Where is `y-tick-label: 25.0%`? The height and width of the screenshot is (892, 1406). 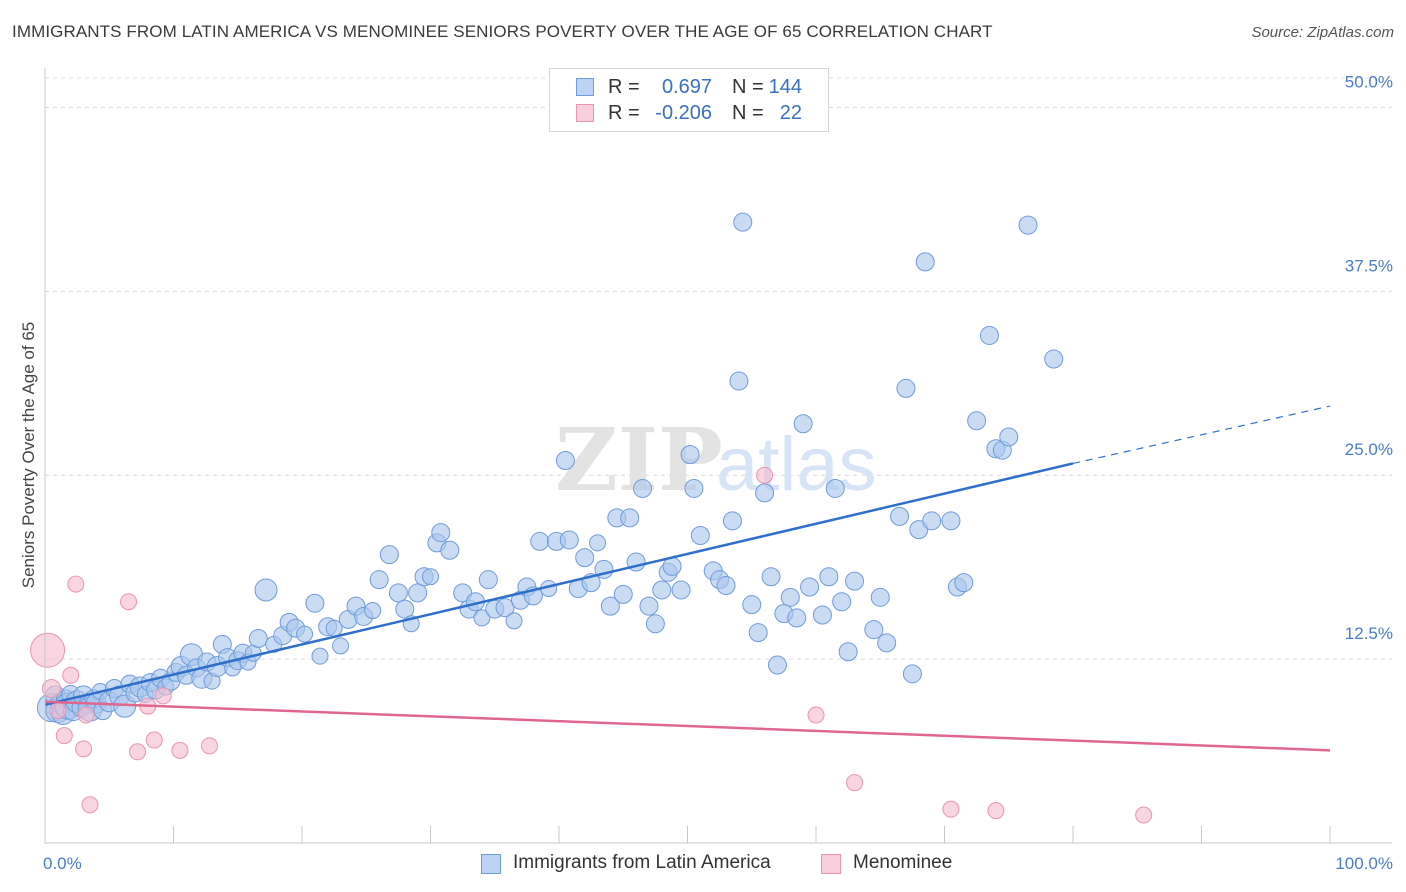
y-tick-label: 25.0% is located at coordinates (1369, 449).